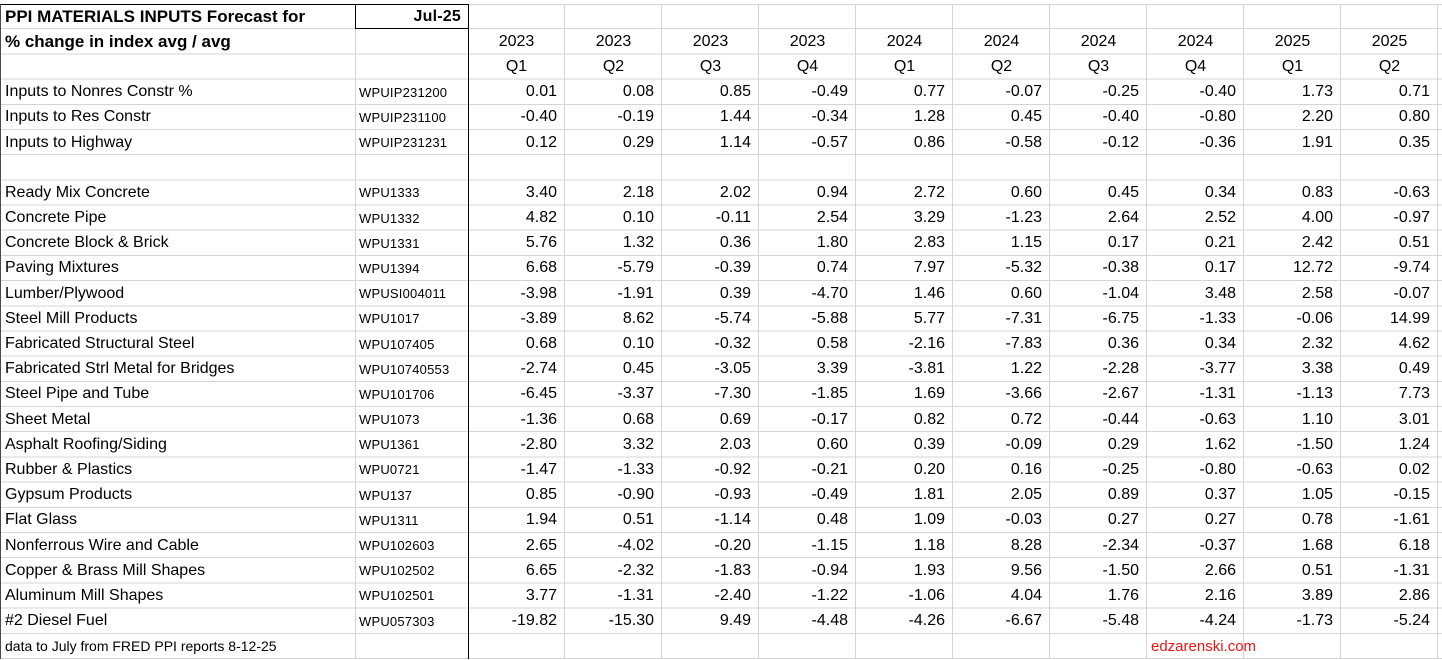  I want to click on value-cell: 2.32, so click(1317, 344).